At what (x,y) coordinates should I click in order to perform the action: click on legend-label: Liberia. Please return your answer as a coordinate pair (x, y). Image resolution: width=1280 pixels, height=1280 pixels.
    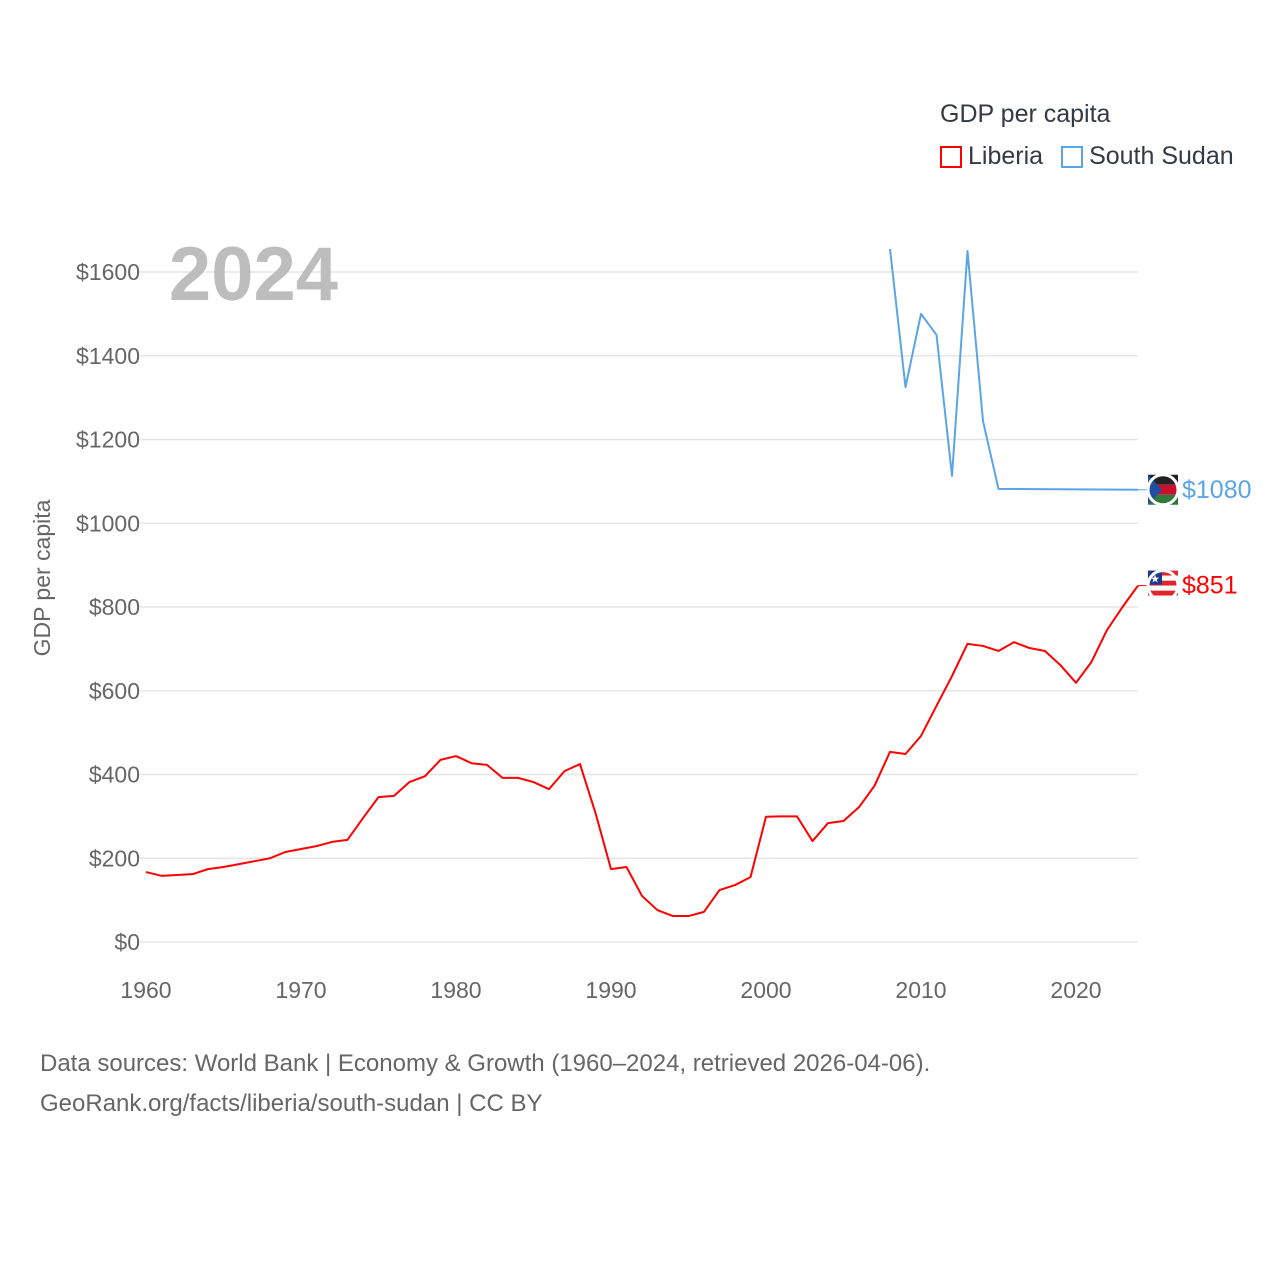
    Looking at the image, I should click on (1006, 156).